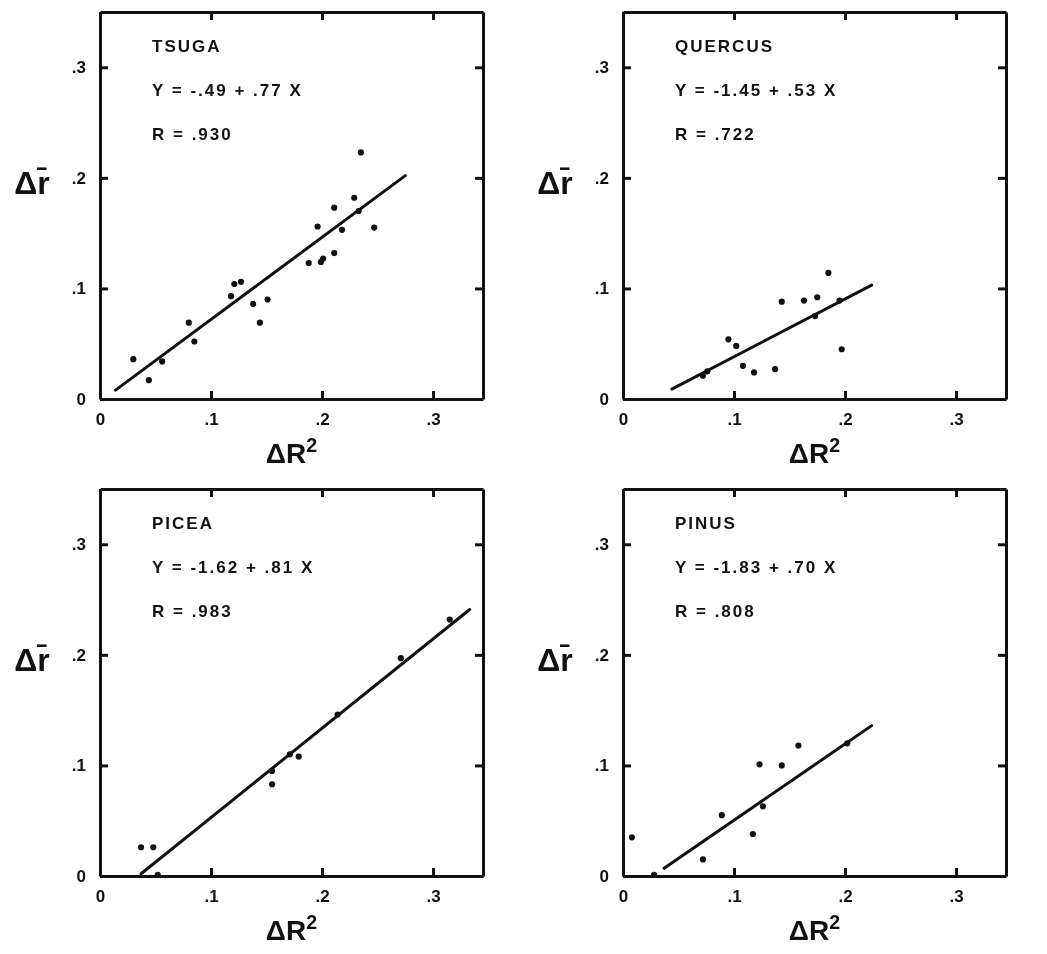 The width and height of the screenshot is (1047, 954). Describe the element at coordinates (715, 611) in the screenshot. I see `annotation: R = .808` at that location.